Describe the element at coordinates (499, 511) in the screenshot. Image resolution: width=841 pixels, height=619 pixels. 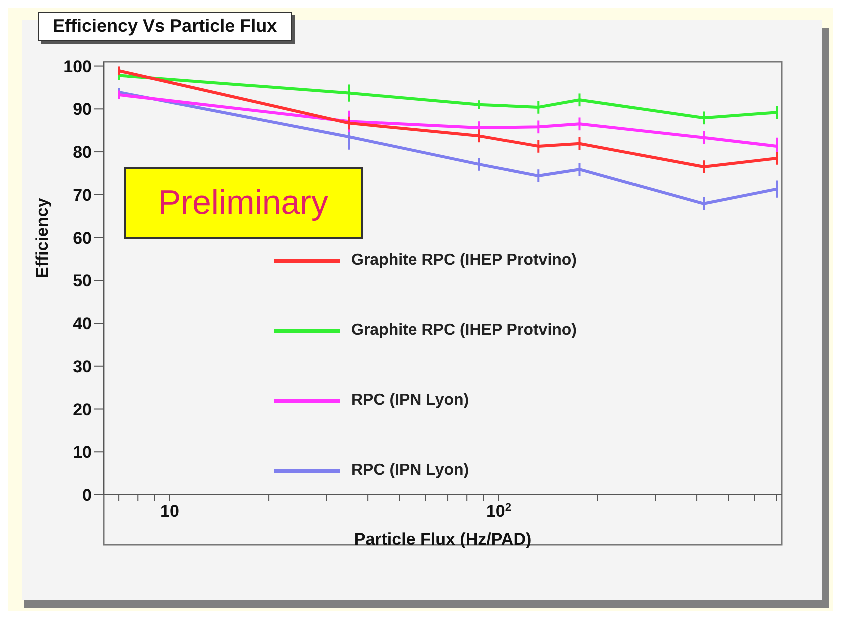
I see `x-tick-label: 10$^{2}$` at that location.